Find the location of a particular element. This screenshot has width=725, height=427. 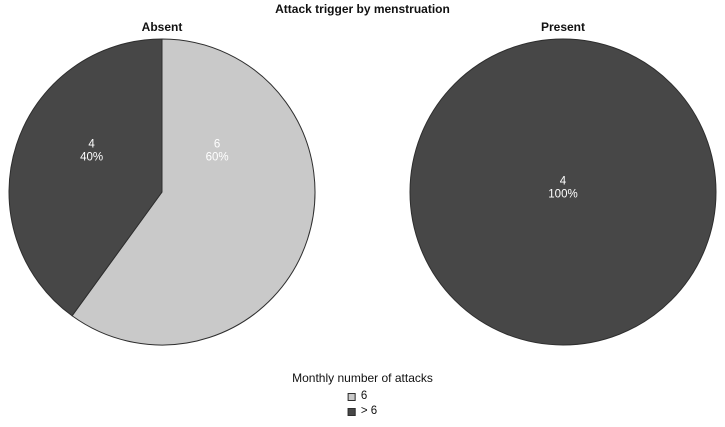

legend-swatch-light is located at coordinates (351, 396).